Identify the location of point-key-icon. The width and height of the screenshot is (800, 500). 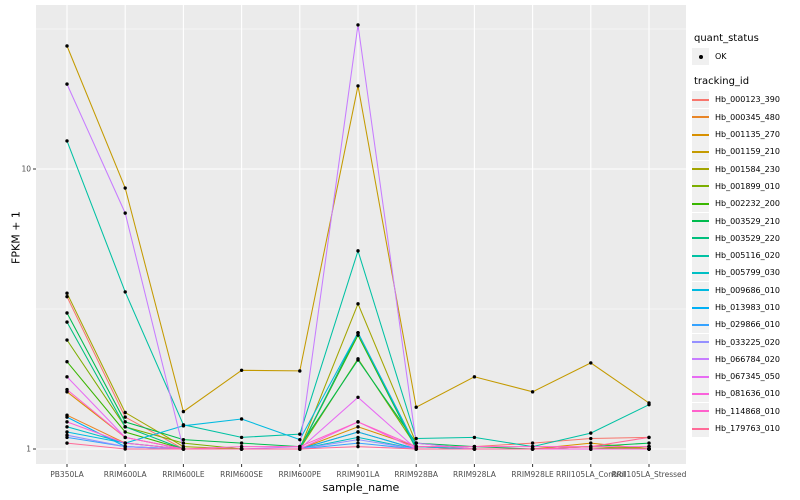
(700, 57).